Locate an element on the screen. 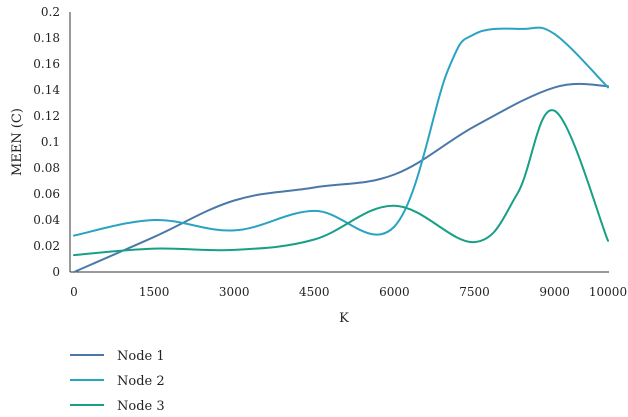 The height and width of the screenshot is (417, 628). legend-label-2: Node 2 is located at coordinates (141, 381).